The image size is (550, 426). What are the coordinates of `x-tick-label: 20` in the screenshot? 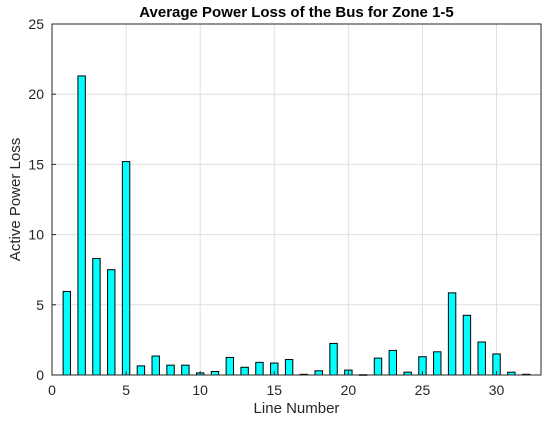 It's located at (349, 390).